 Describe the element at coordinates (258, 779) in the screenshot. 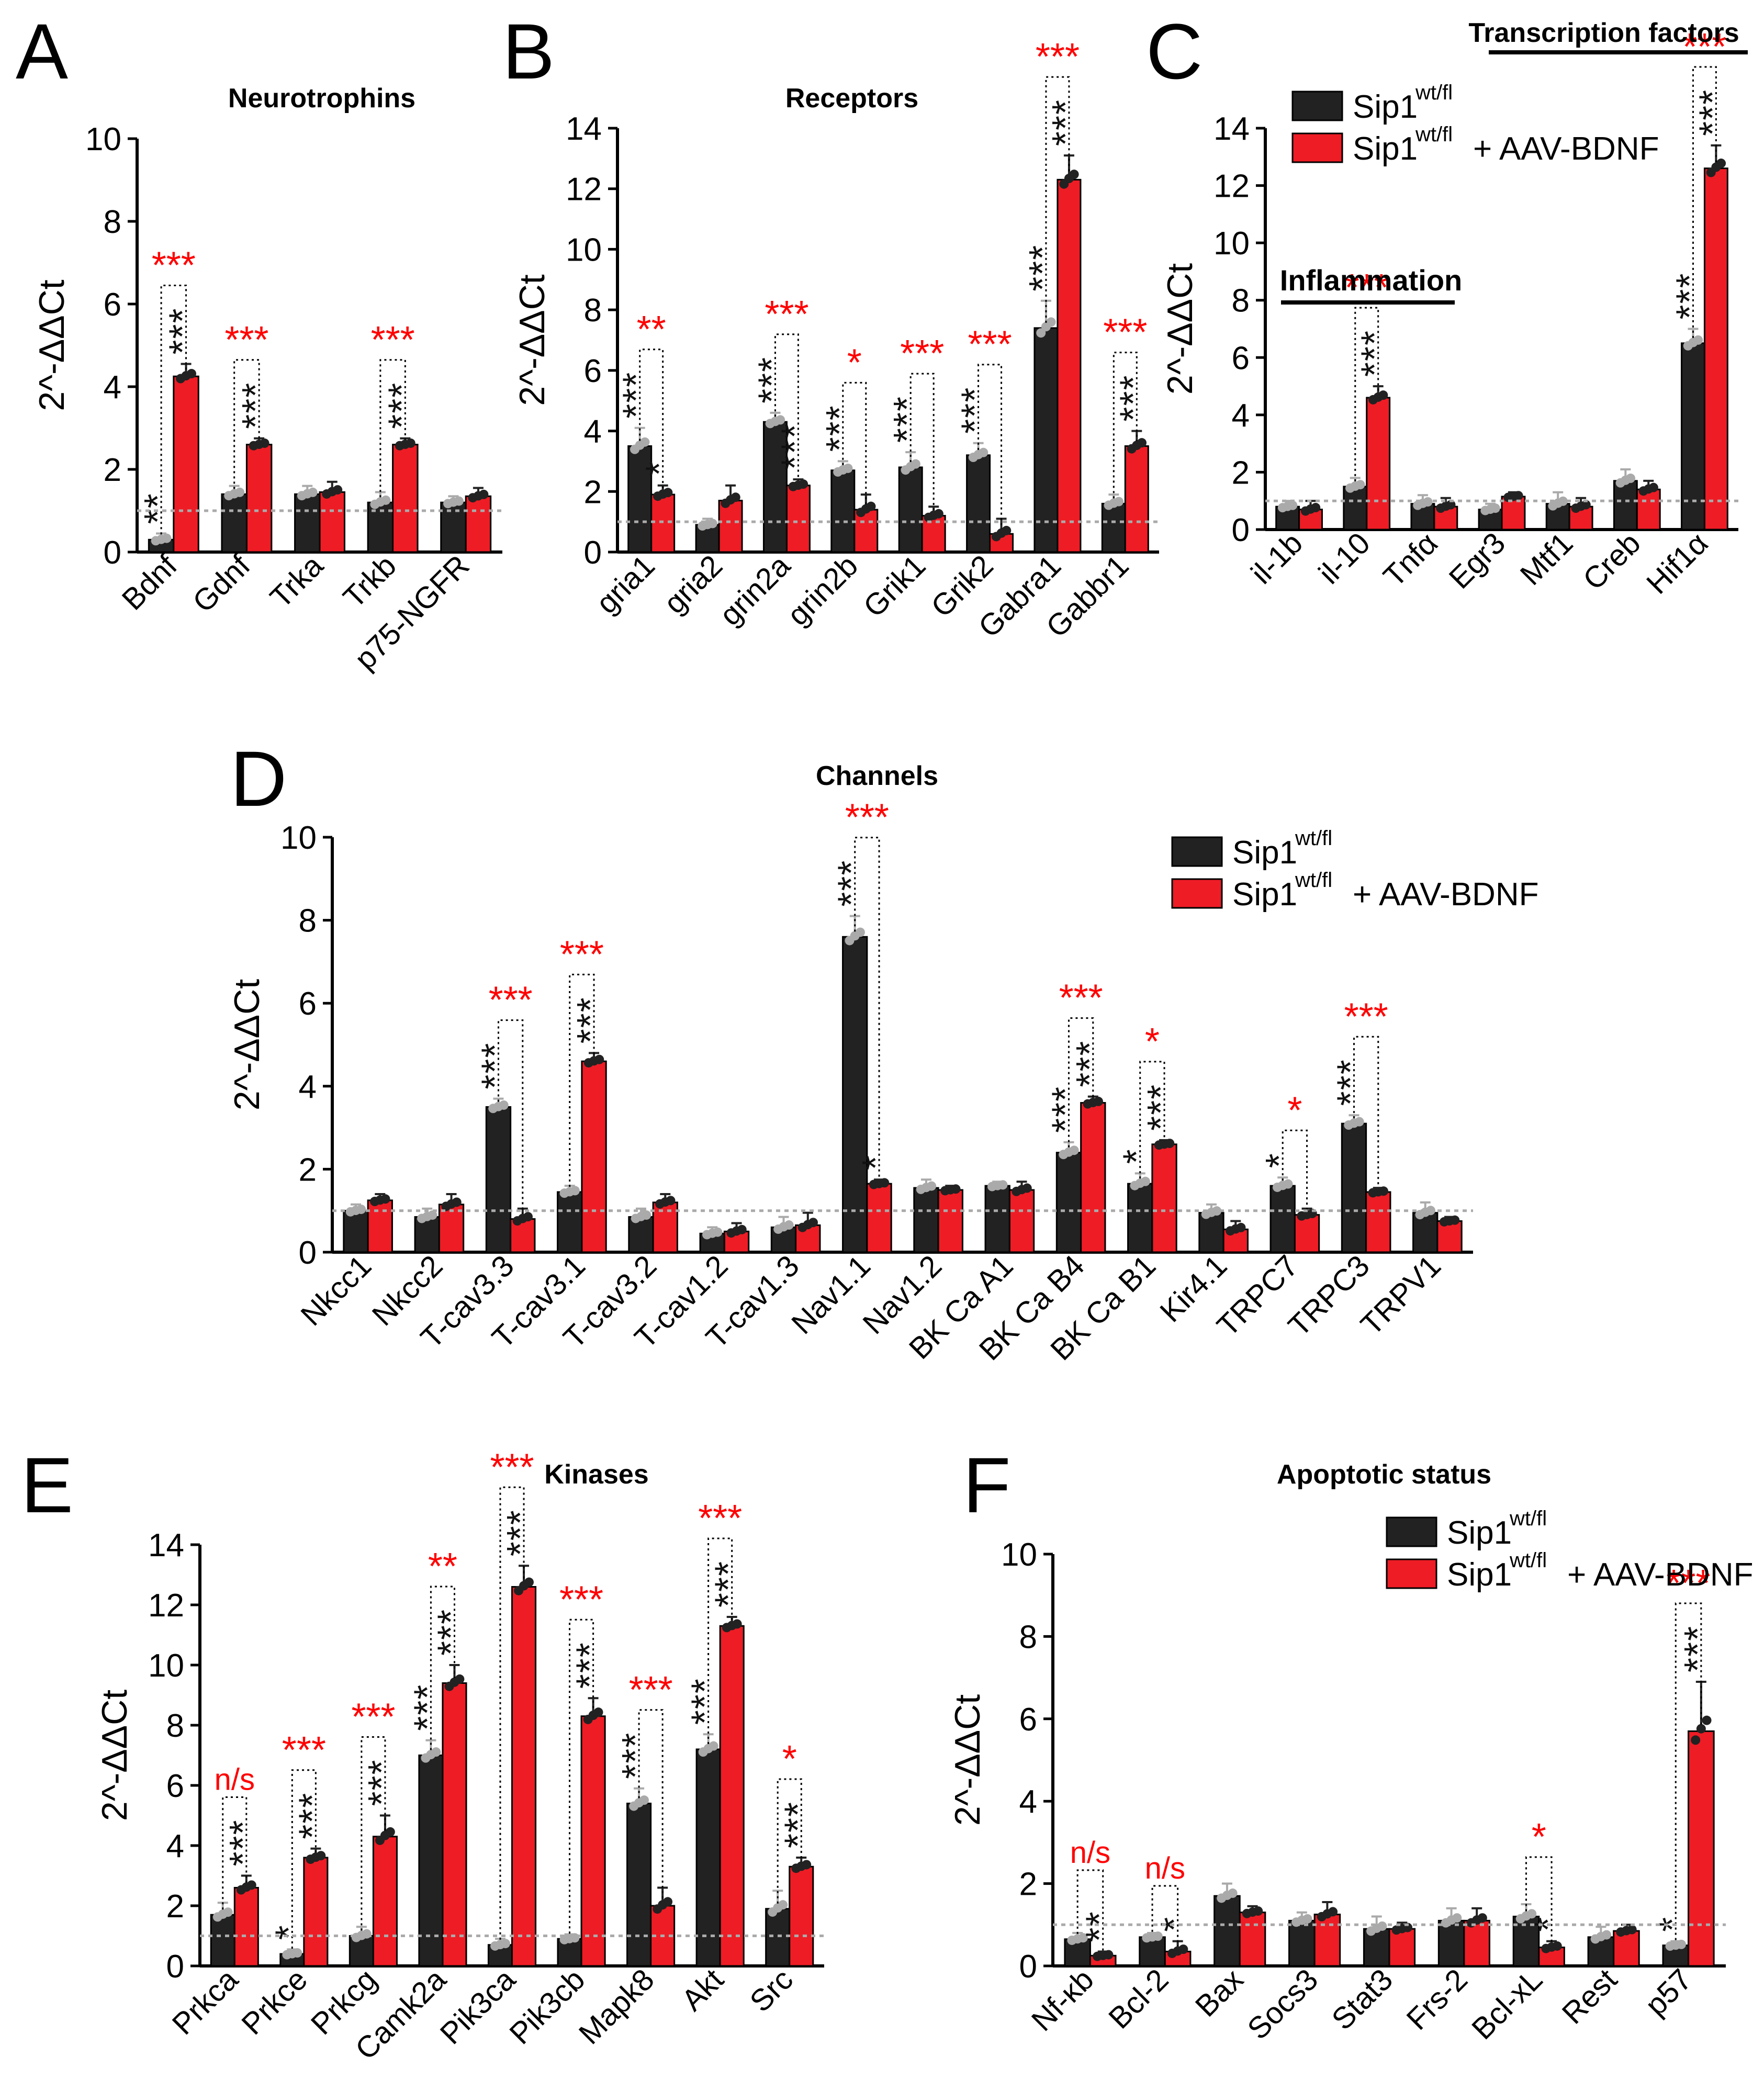

I see `panel-letter: D` at that location.